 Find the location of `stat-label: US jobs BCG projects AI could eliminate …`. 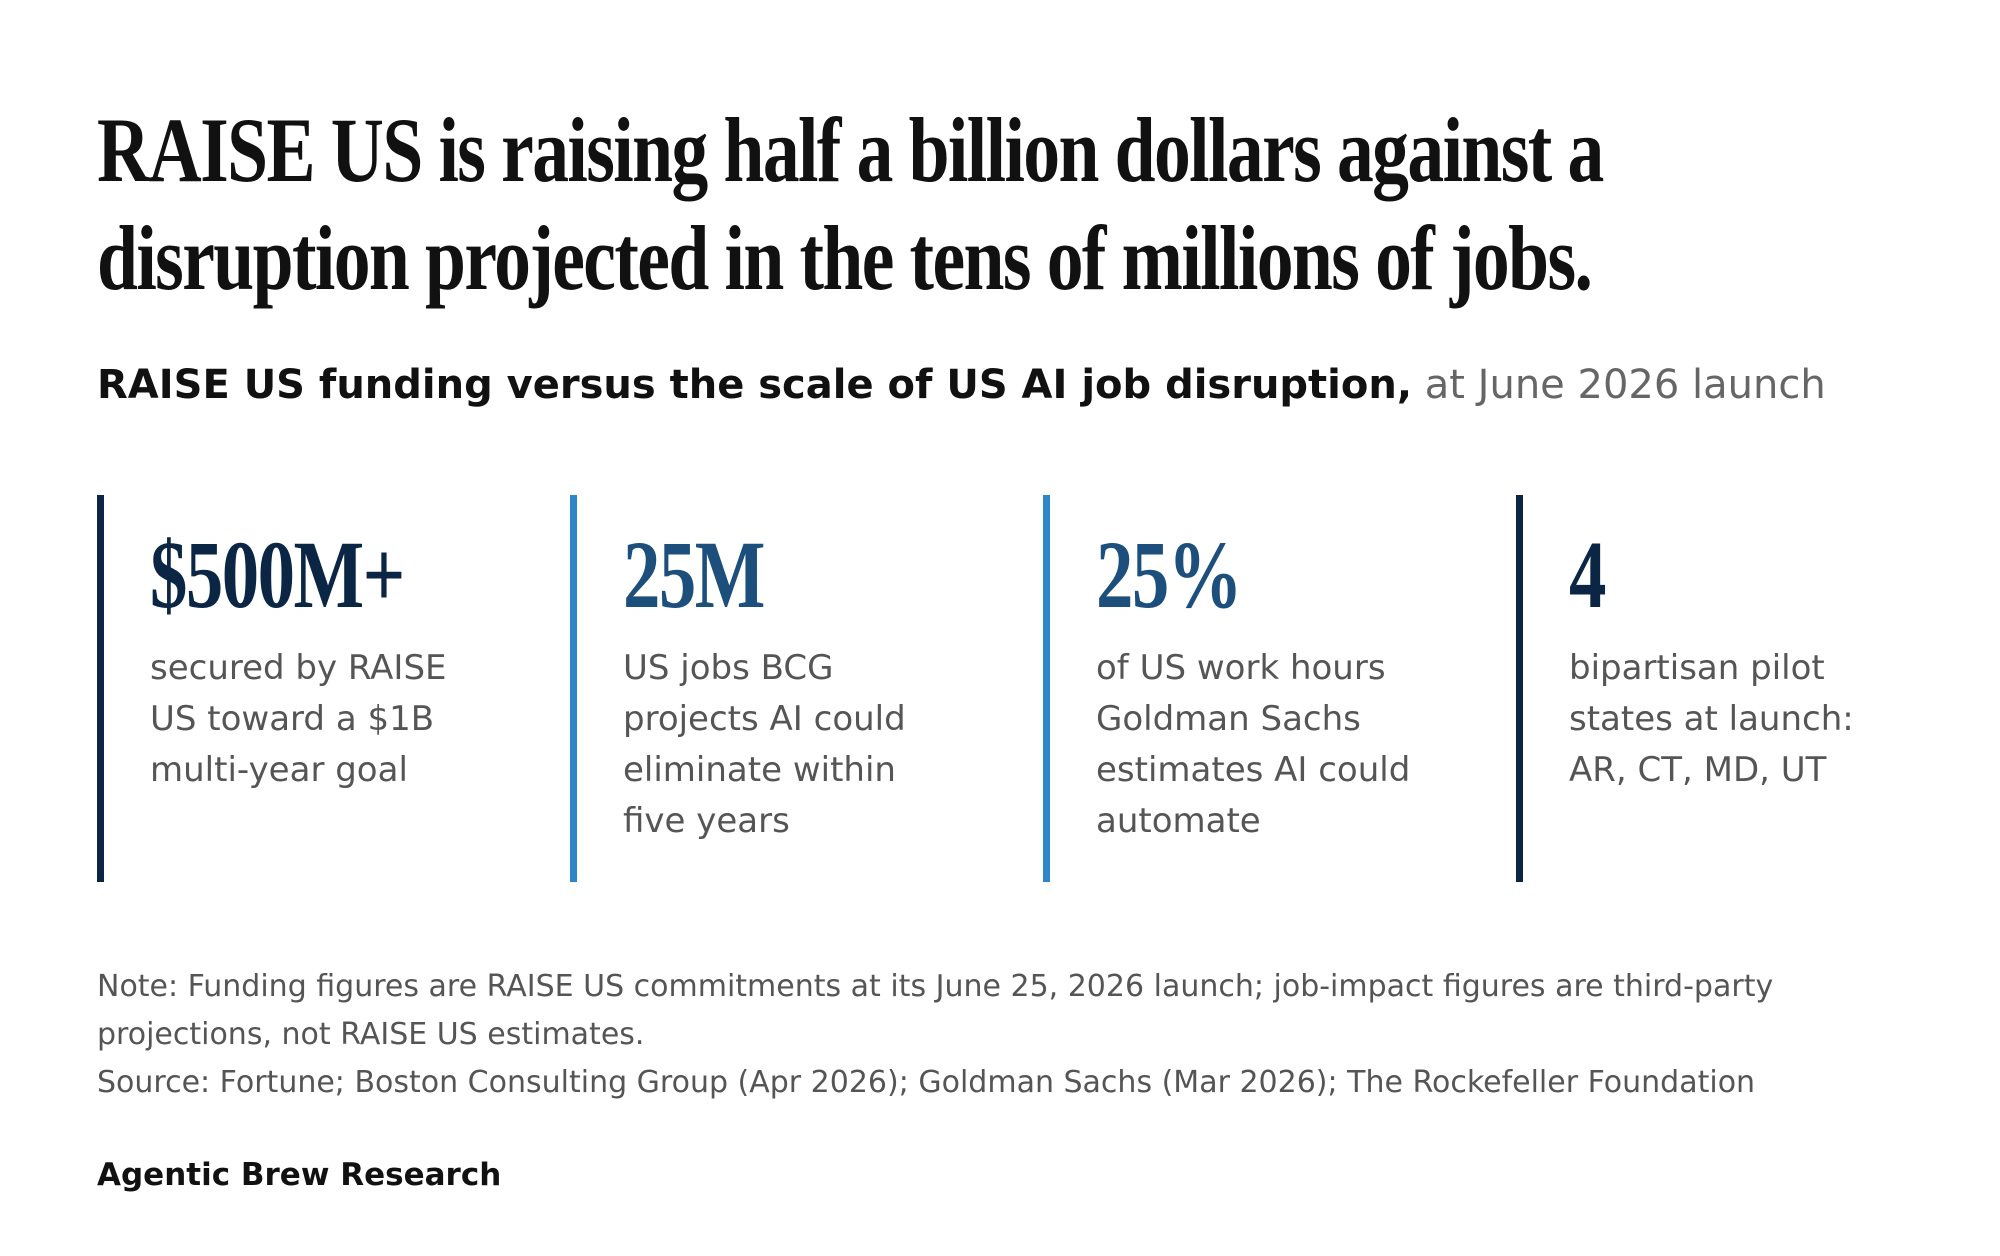

stat-label: US jobs BCG projects AI could eliminate … is located at coordinates (764, 744).